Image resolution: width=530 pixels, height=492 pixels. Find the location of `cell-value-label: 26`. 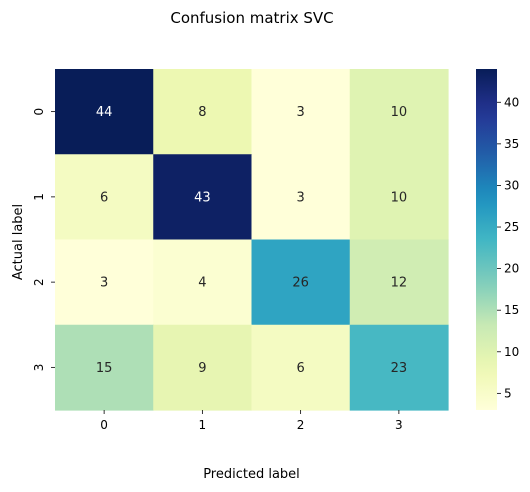

cell-value-label: 26 is located at coordinates (300, 283).